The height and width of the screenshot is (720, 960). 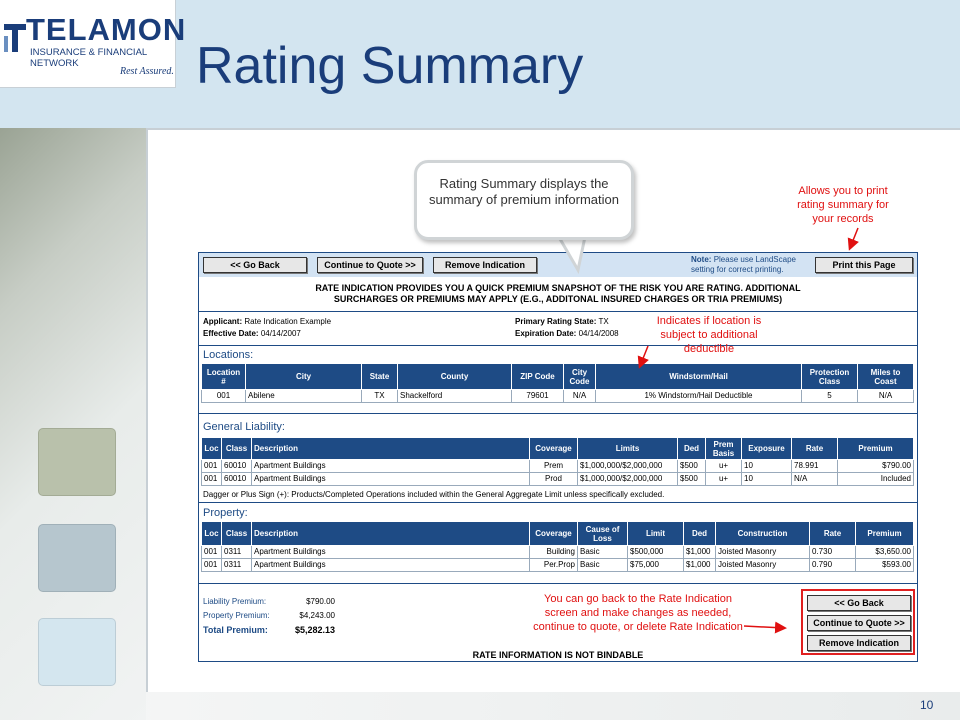 What do you see at coordinates (553, 479) in the screenshot?
I see `table-cell: Prod` at bounding box center [553, 479].